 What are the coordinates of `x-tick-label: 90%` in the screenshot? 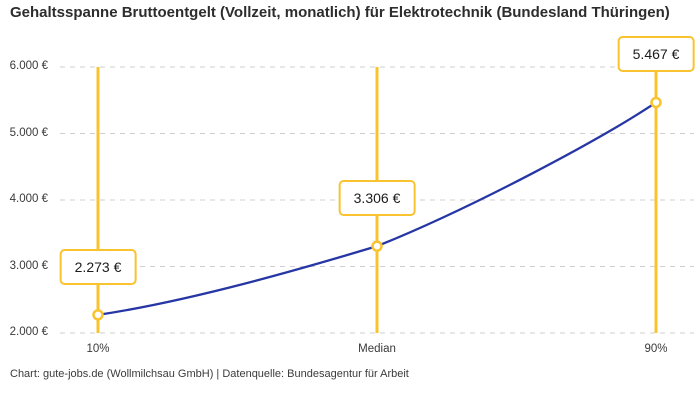 It's located at (656, 349).